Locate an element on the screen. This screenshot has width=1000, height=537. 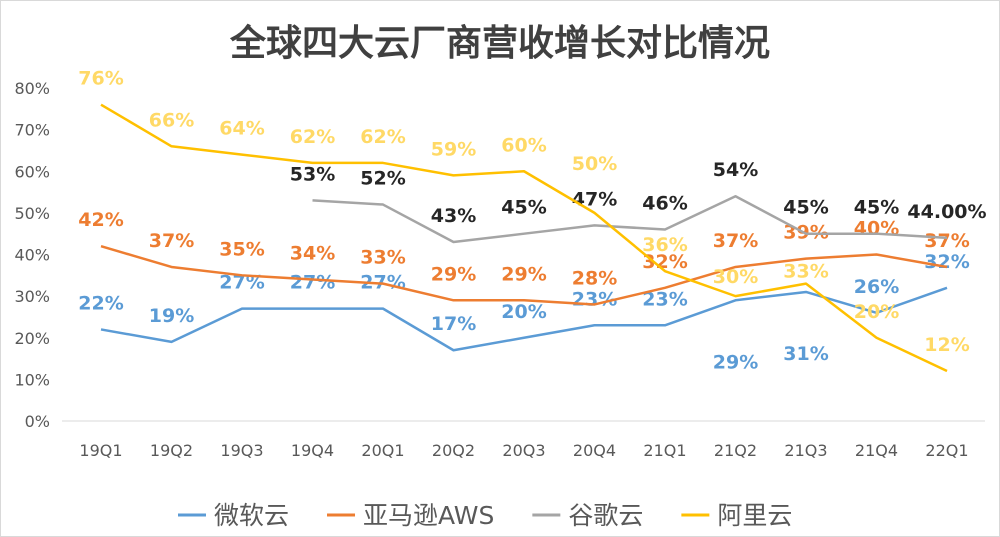
data-label: 42% is located at coordinates (100, 220).